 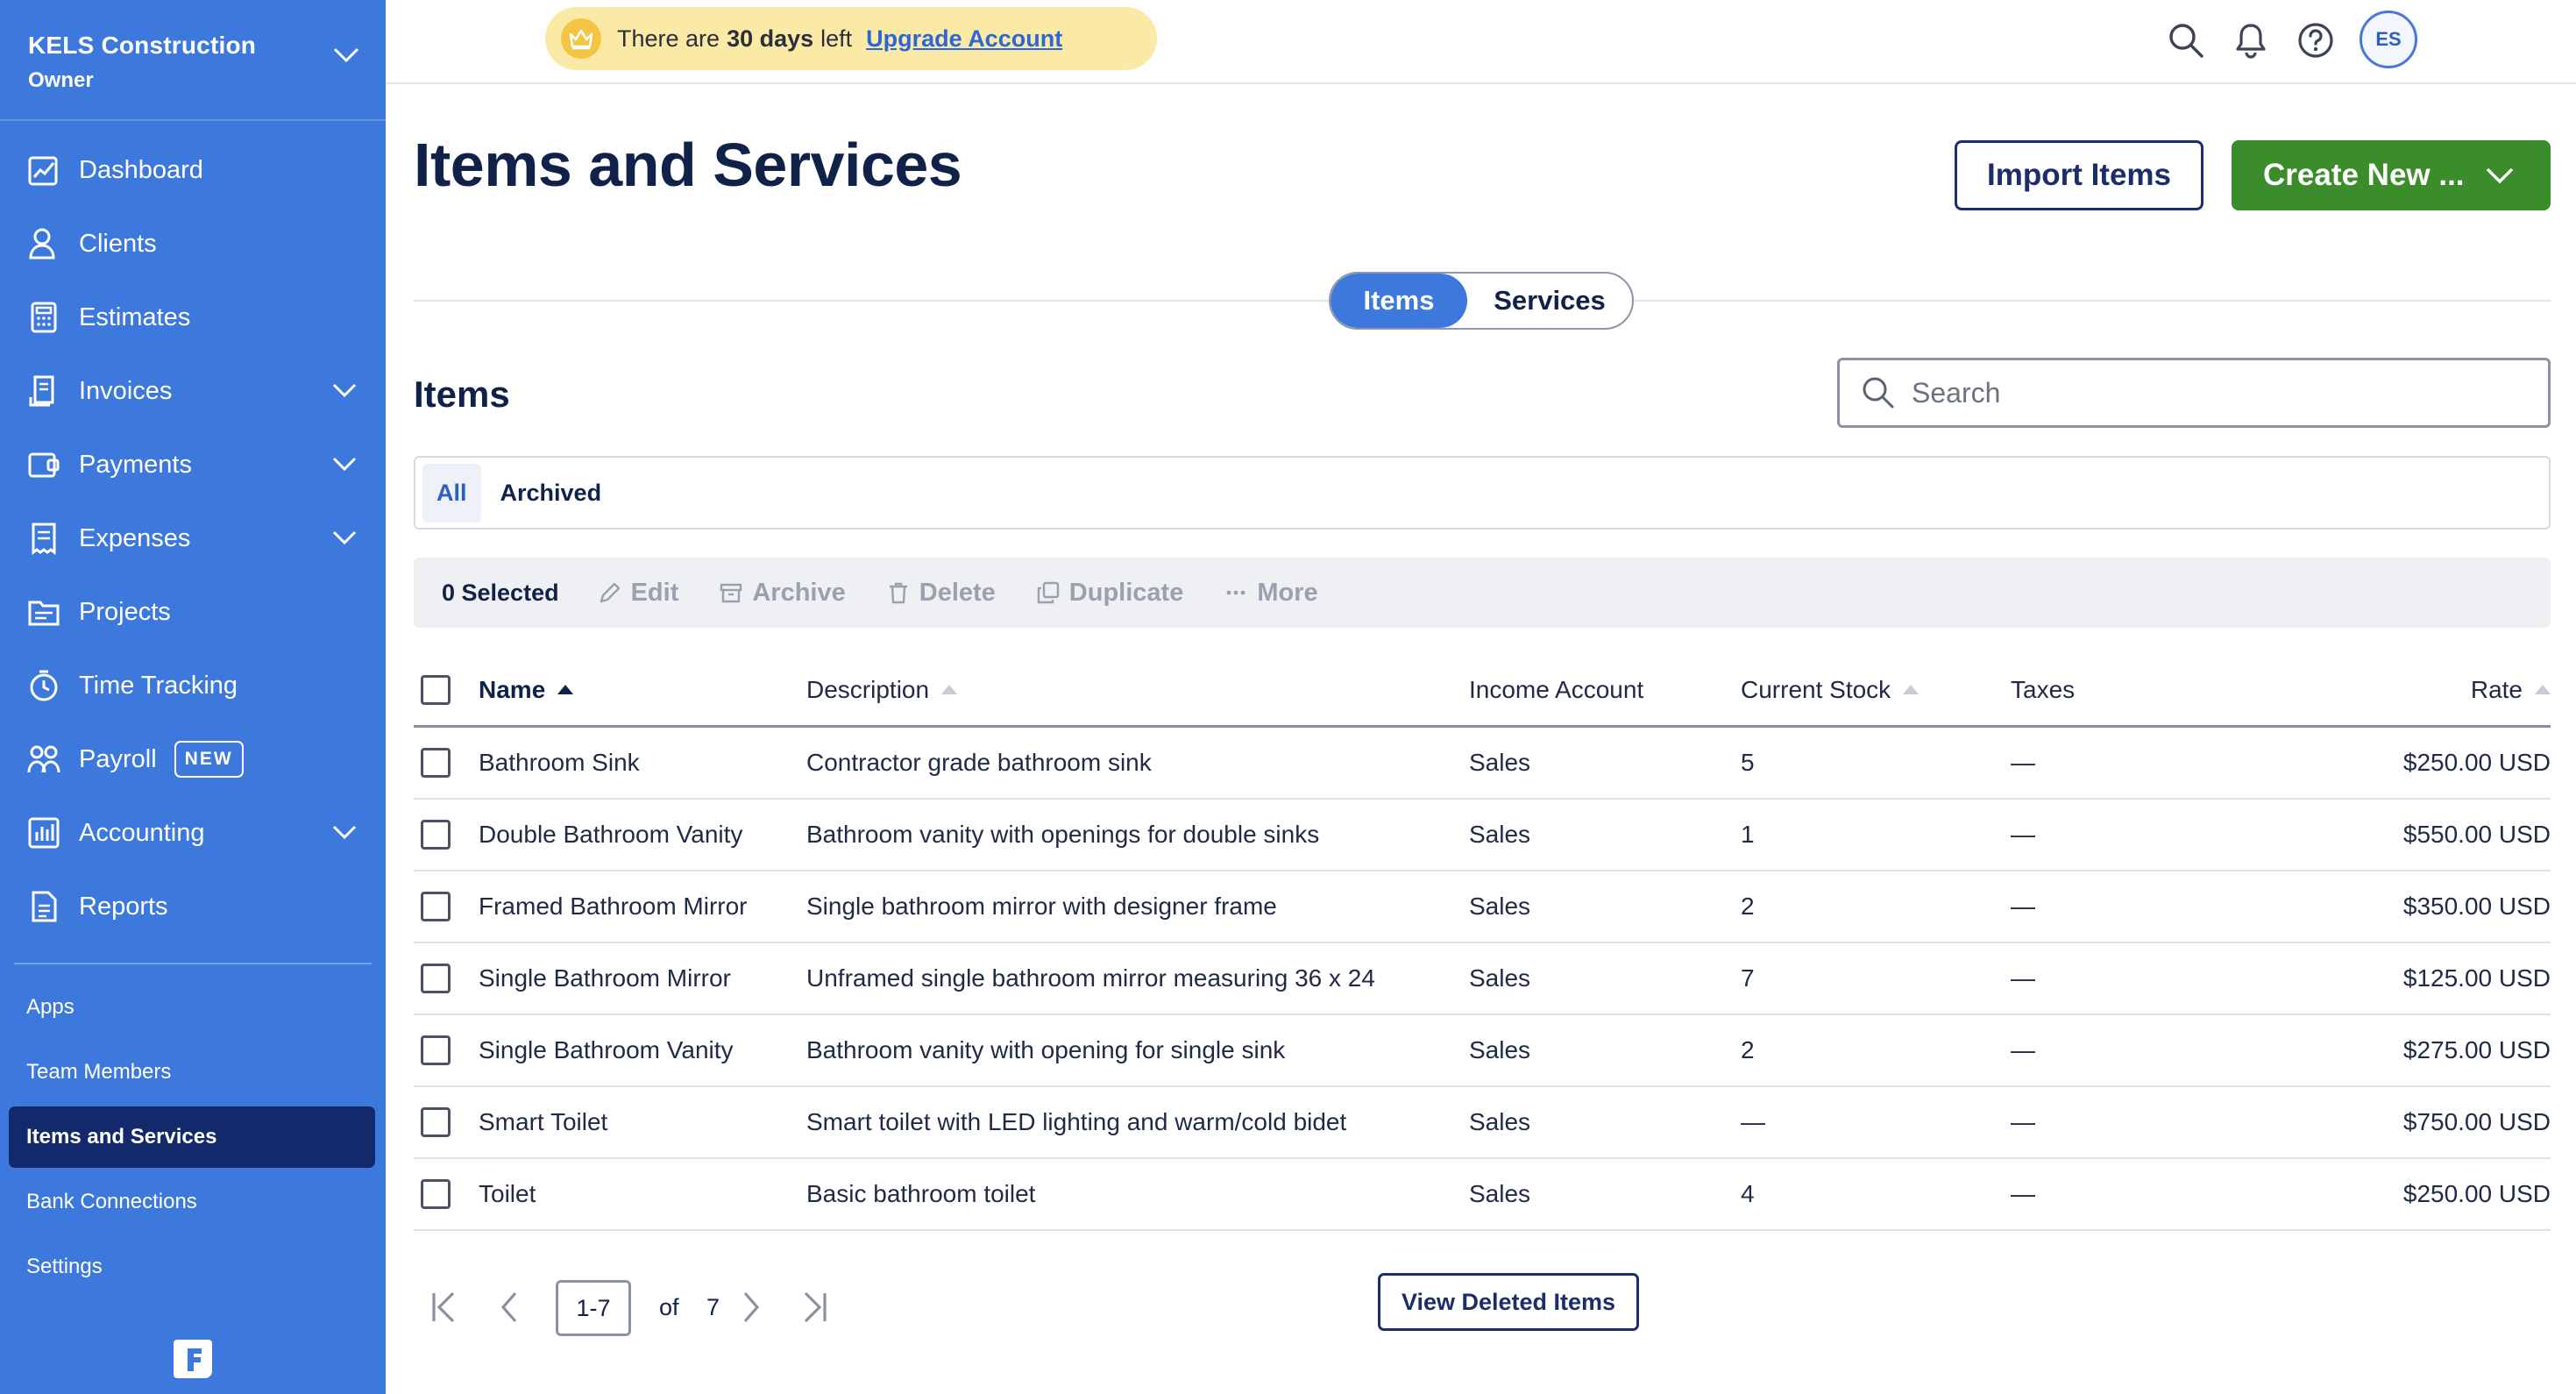 What do you see at coordinates (43, 759) in the screenshot?
I see `payroll-icon` at bounding box center [43, 759].